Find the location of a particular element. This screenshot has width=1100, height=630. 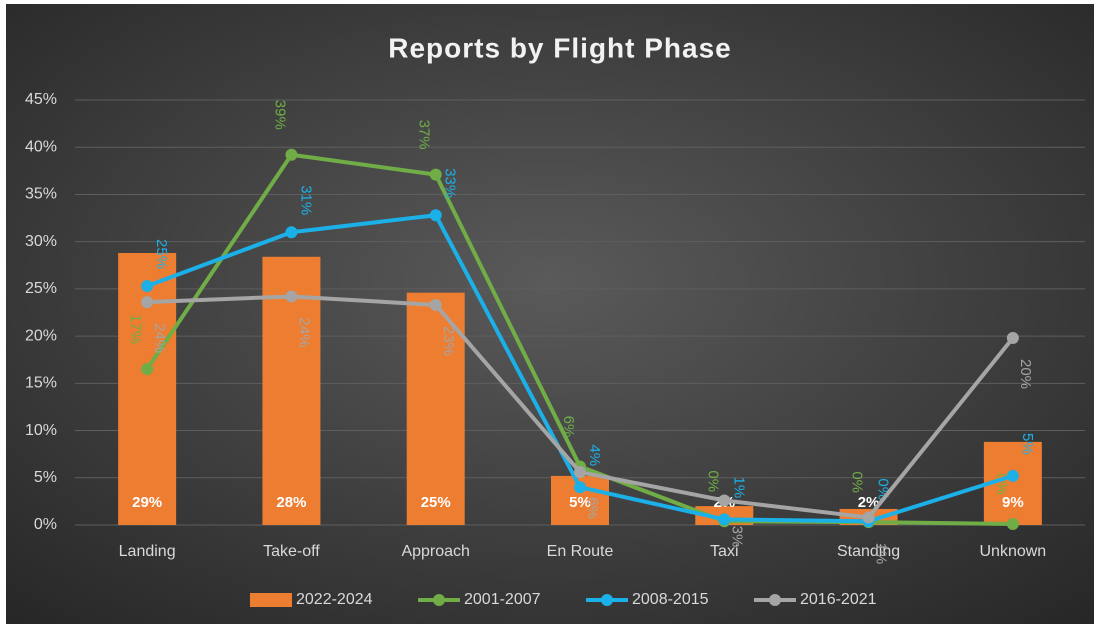

line-value-label: 4% is located at coordinates (594, 455).